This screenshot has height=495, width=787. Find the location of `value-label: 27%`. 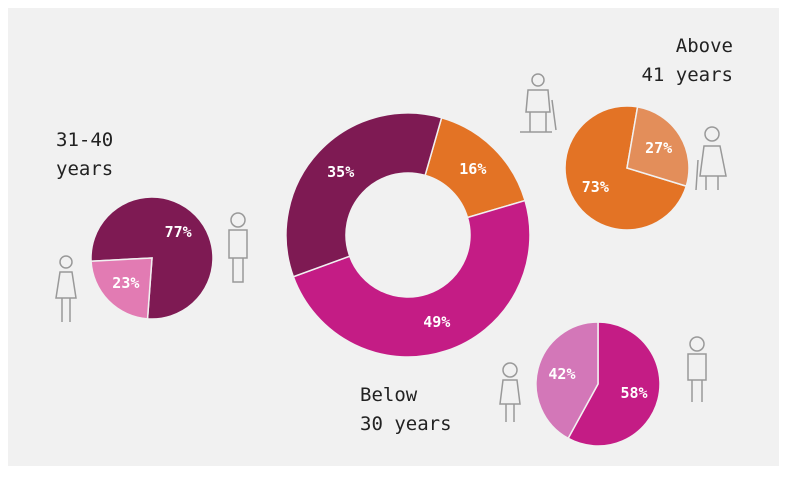

value-label: 27% is located at coordinates (658, 148).